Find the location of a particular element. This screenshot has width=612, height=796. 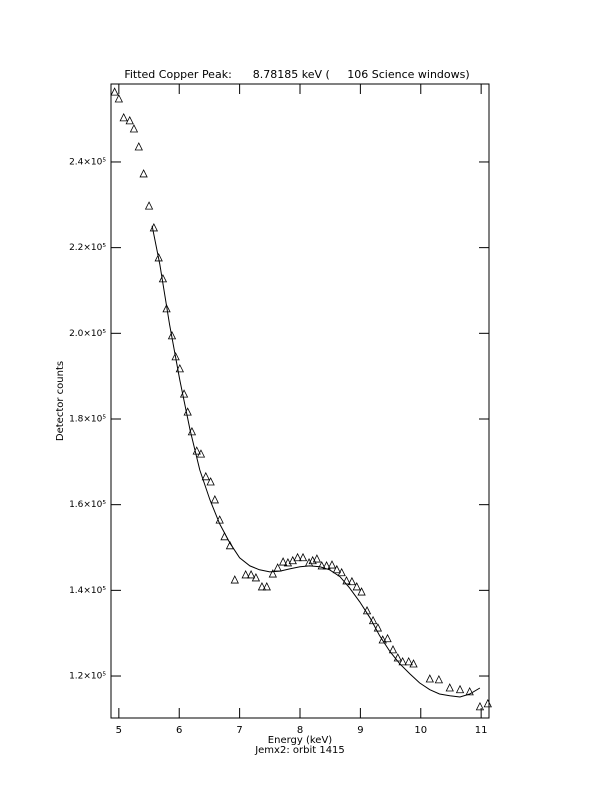

x-tick-label: 6 is located at coordinates (179, 730).